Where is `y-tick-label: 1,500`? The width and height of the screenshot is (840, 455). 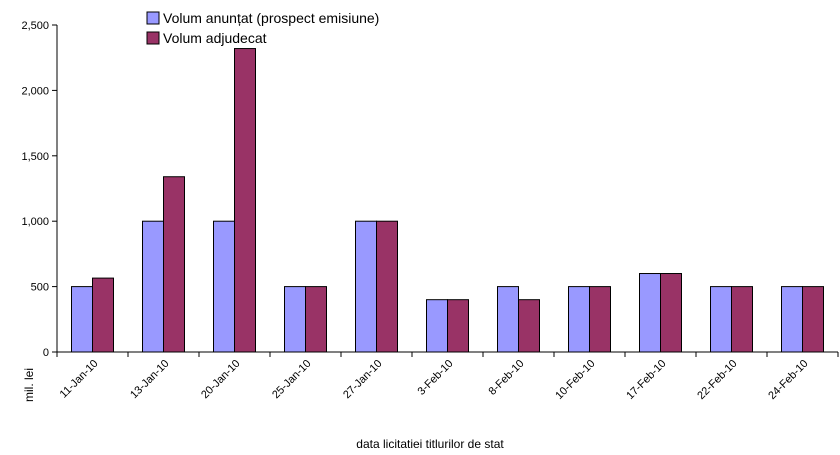 y-tick-label: 1,500 is located at coordinates (35, 157).